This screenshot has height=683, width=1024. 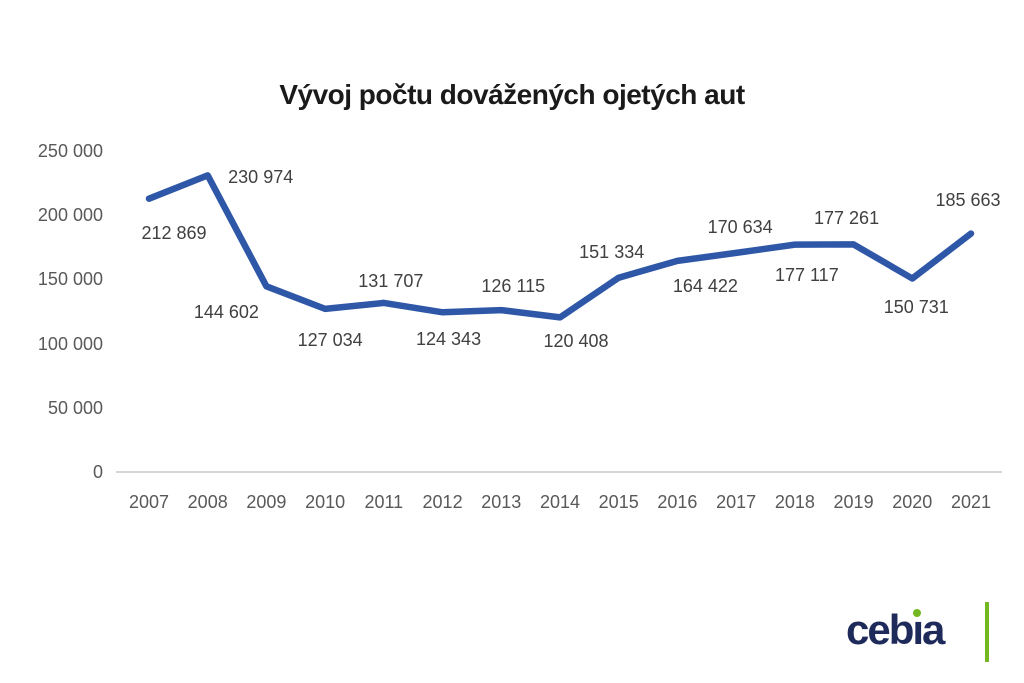 What do you see at coordinates (70, 279) in the screenshot?
I see `y-axis-tick-label: 150 000` at bounding box center [70, 279].